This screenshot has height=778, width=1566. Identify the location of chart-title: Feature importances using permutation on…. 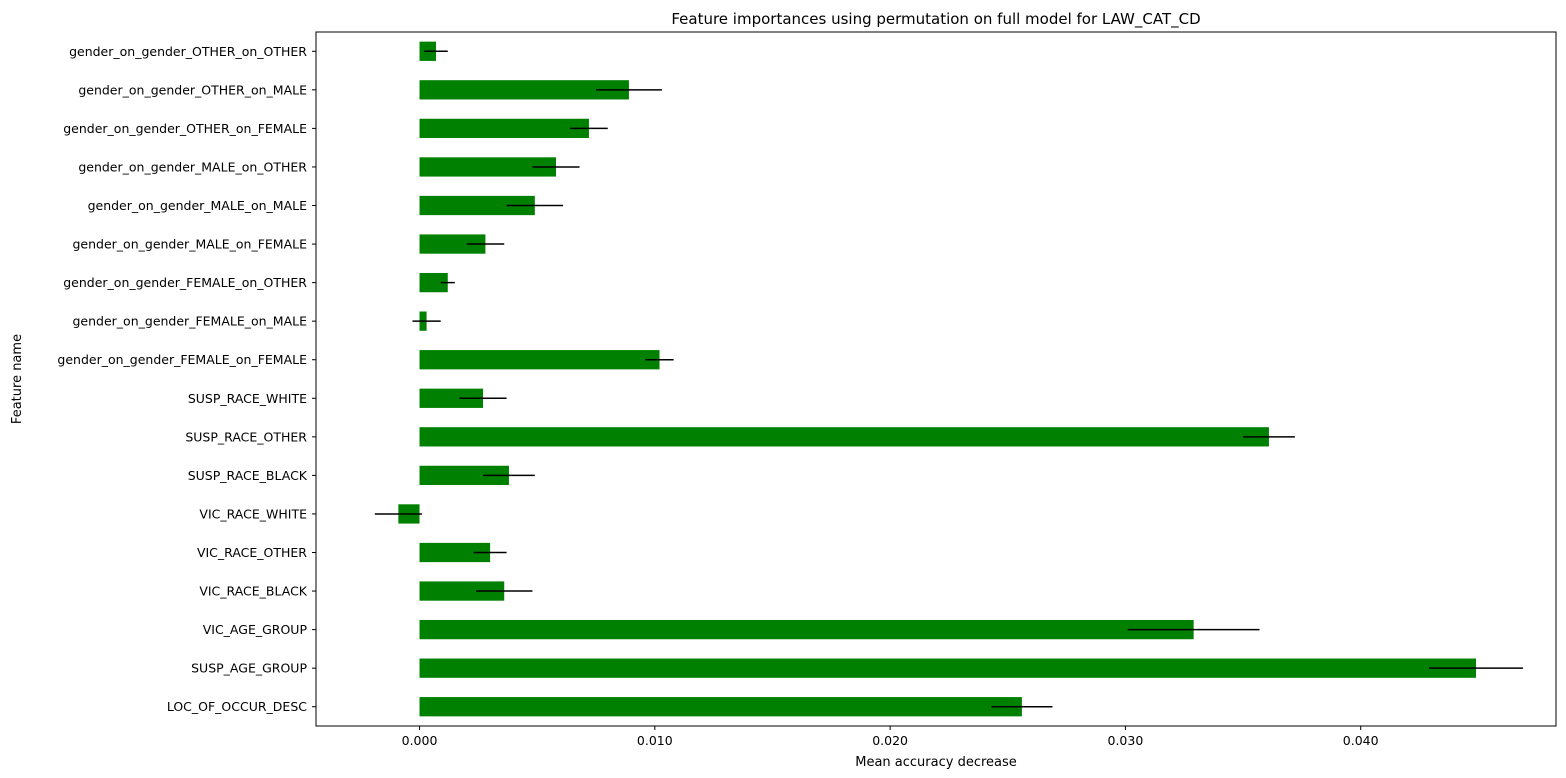
(935, 19).